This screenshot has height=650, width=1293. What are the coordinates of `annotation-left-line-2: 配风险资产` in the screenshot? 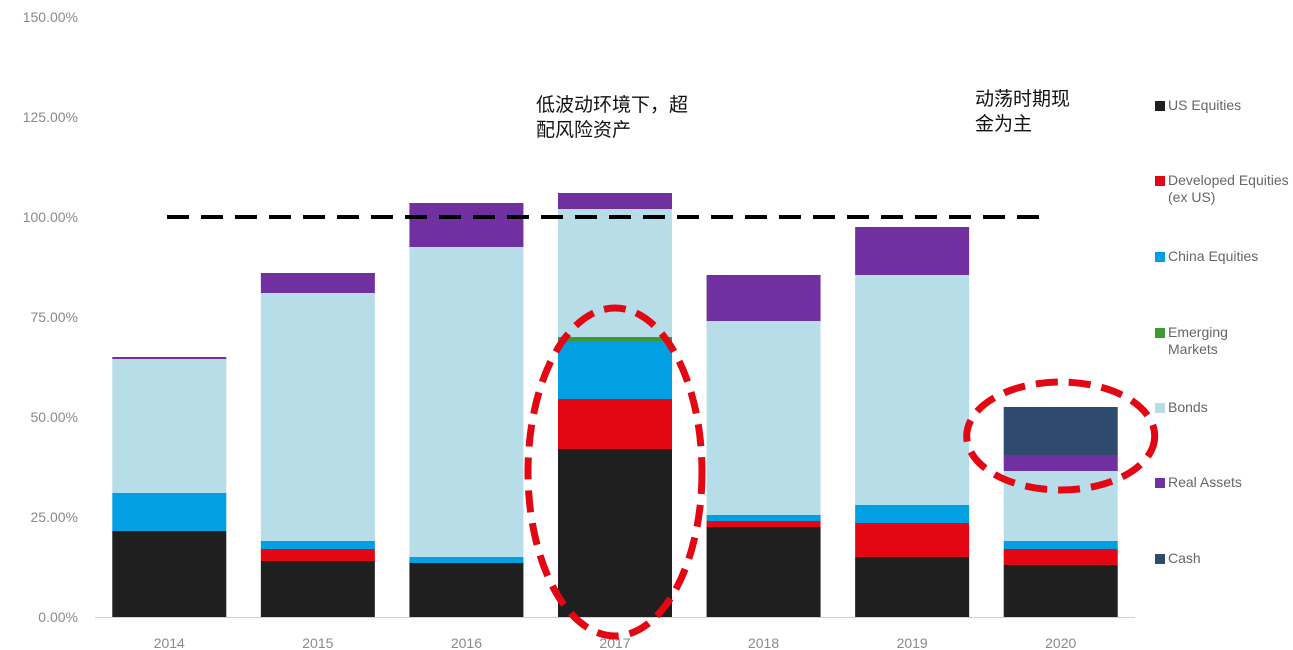 It's located at (584, 130).